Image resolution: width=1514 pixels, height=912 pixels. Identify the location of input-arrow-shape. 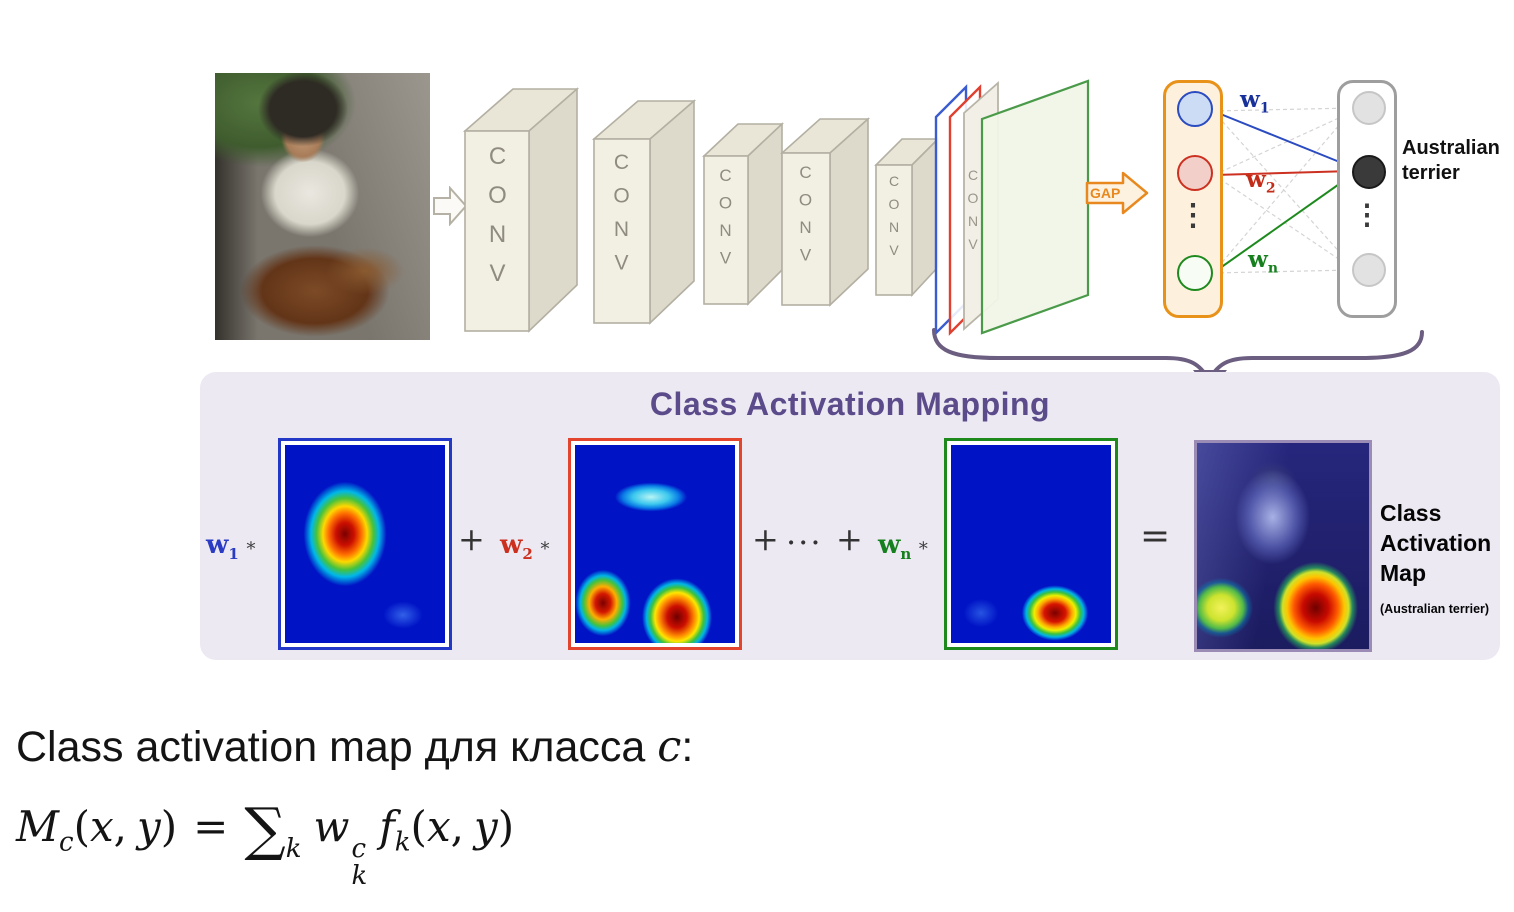
(450, 206).